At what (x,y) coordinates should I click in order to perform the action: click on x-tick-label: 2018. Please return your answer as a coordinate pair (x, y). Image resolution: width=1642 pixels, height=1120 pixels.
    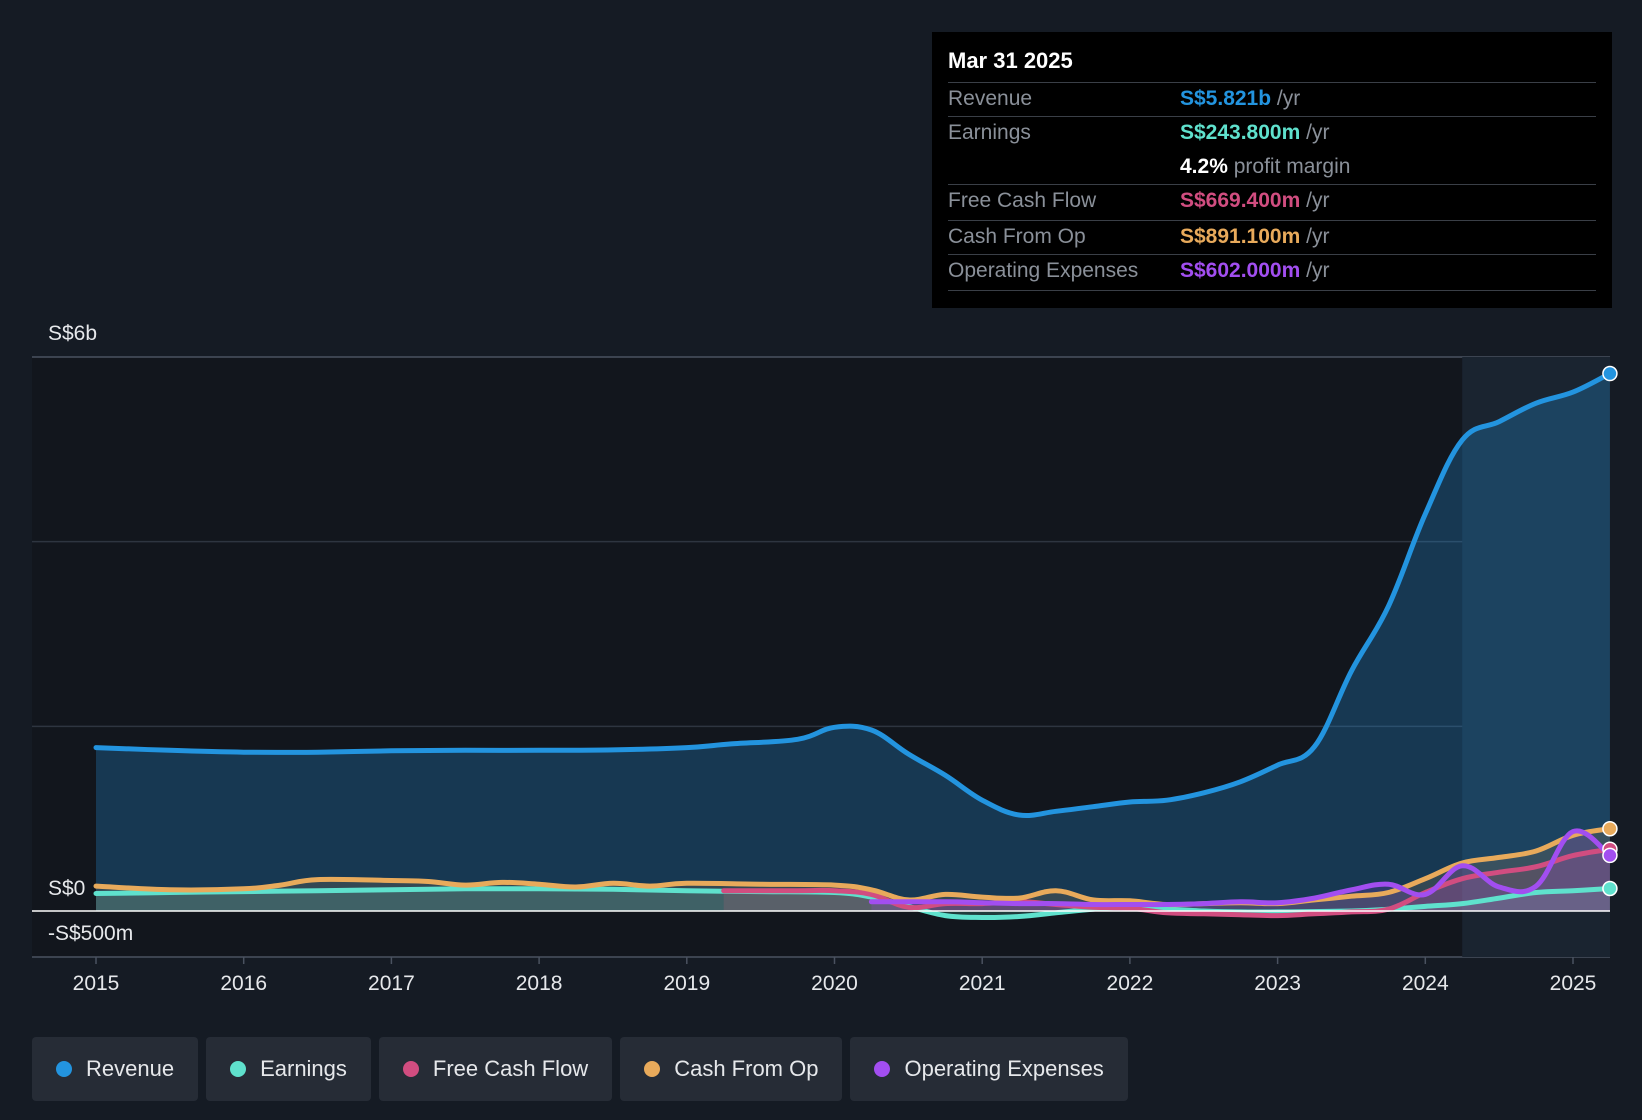
    Looking at the image, I should click on (539, 983).